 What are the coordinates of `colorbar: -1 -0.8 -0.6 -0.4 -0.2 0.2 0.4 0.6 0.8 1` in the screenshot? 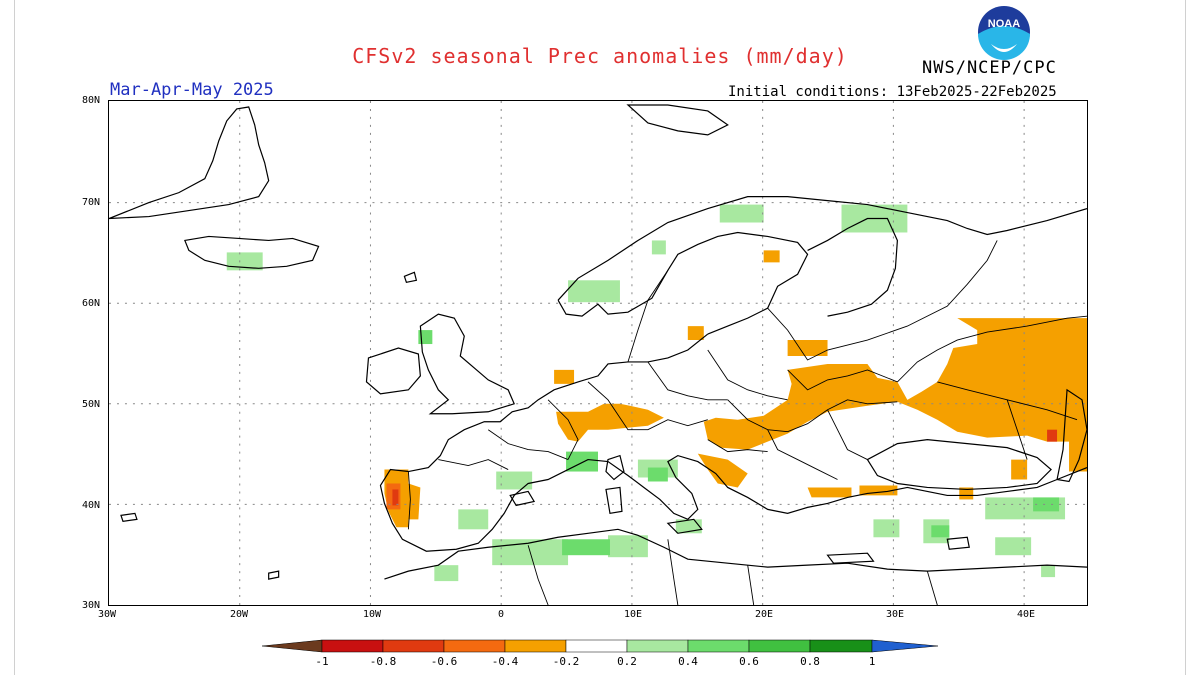 It's located at (600, 653).